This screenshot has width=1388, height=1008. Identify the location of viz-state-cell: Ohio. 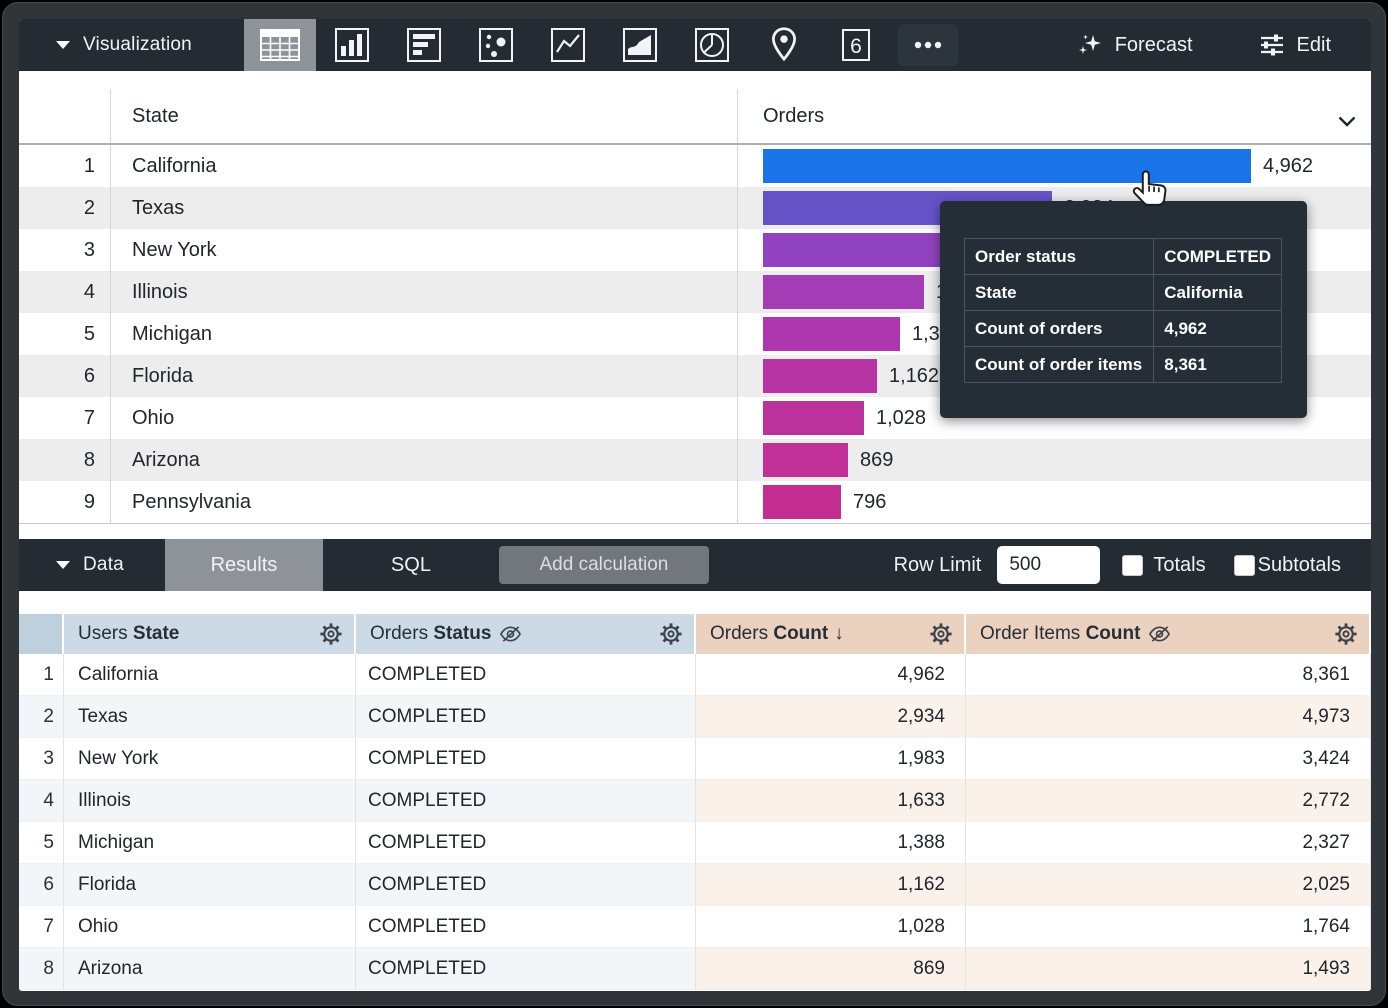
(424, 418).